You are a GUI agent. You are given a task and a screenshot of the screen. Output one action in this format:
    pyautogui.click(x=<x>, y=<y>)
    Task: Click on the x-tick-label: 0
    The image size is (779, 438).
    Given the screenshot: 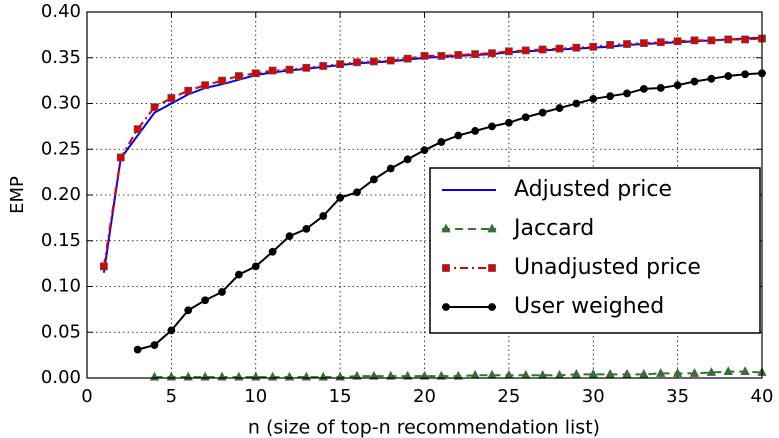 What is the action you would take?
    pyautogui.click(x=86, y=396)
    